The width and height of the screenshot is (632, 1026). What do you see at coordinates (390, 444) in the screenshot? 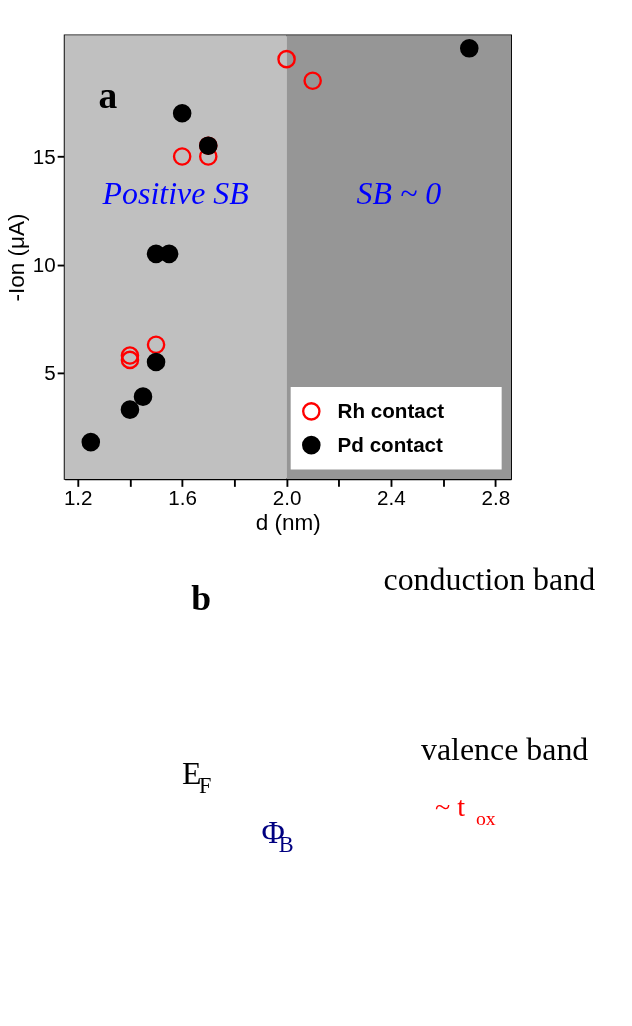
I see `legend-label: Pd contact` at bounding box center [390, 444].